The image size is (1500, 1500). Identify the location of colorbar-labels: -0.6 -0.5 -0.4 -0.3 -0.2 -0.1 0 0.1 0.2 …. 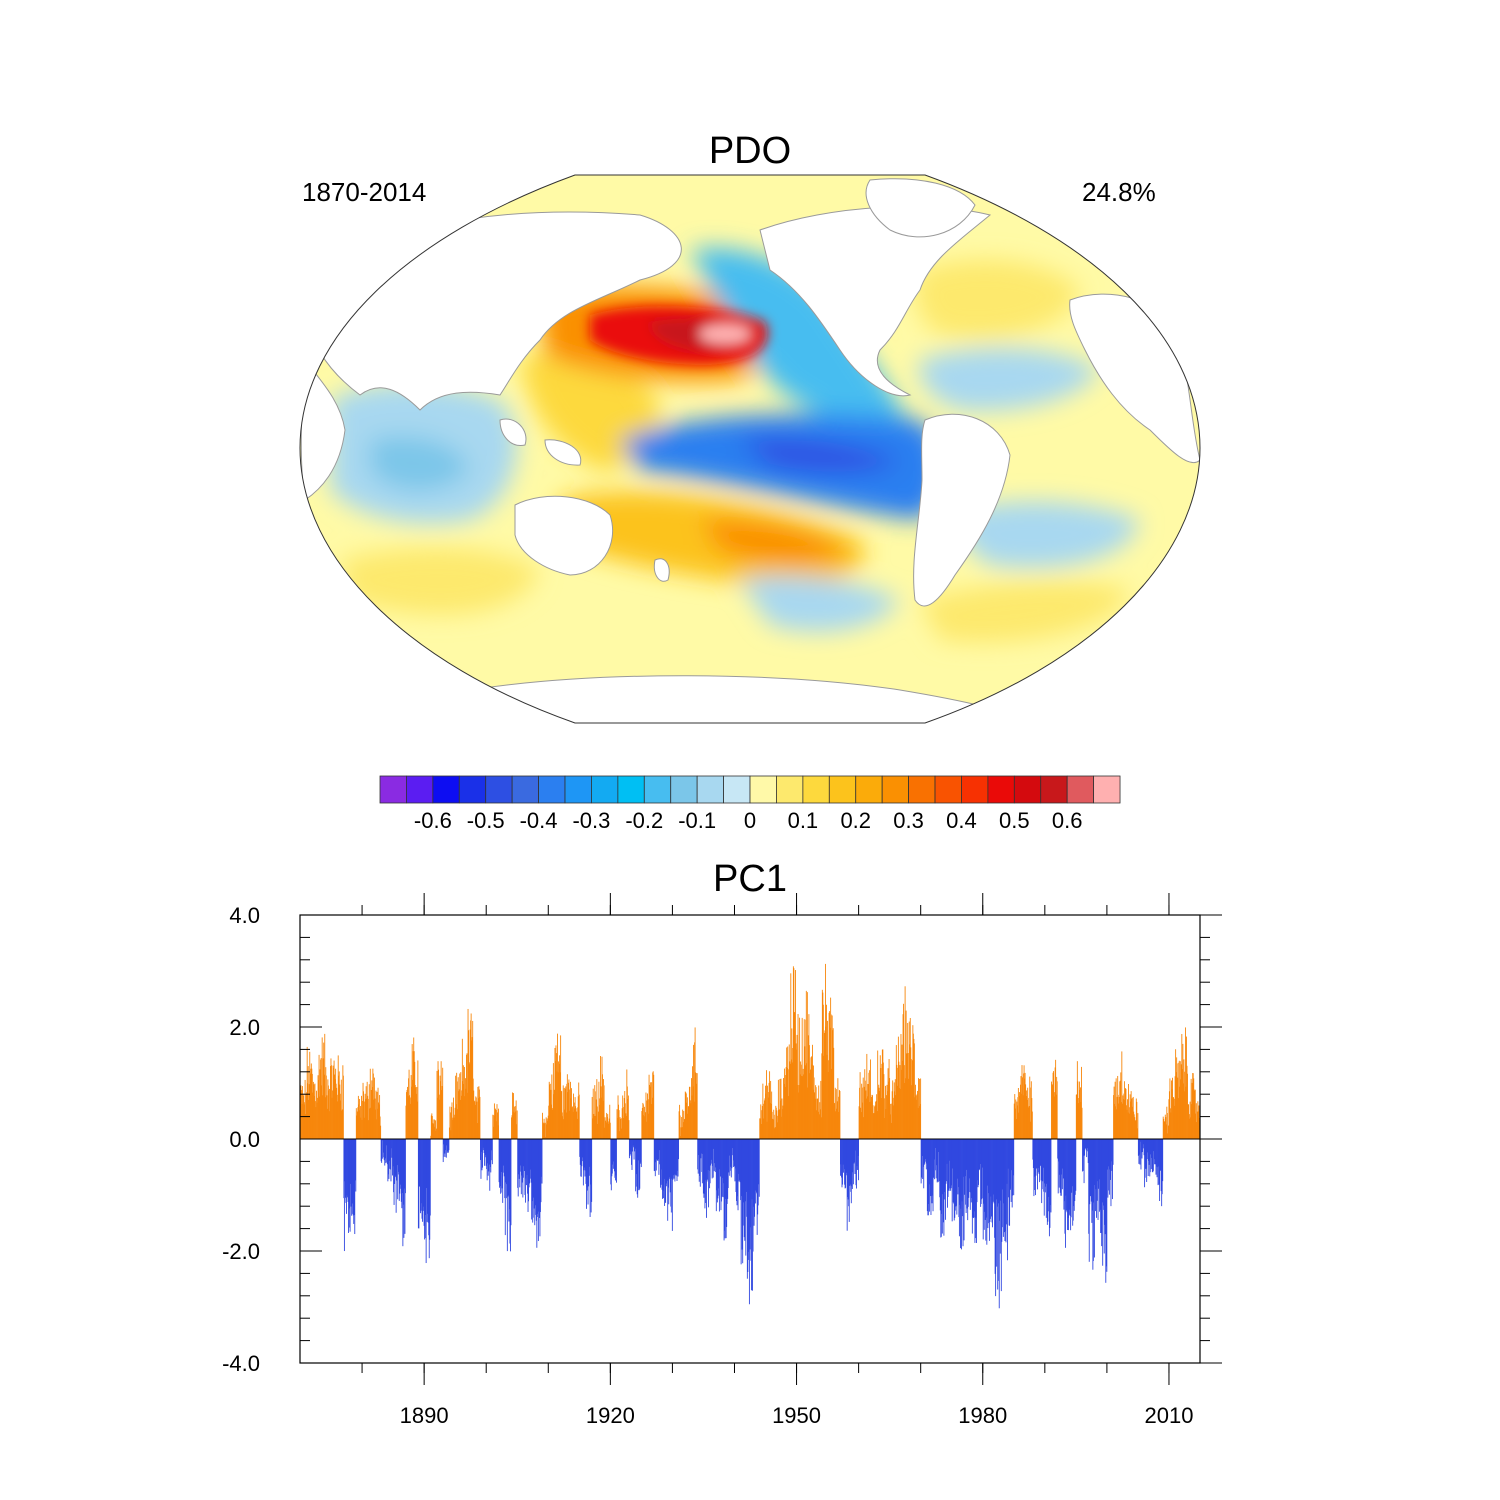
(748, 820).